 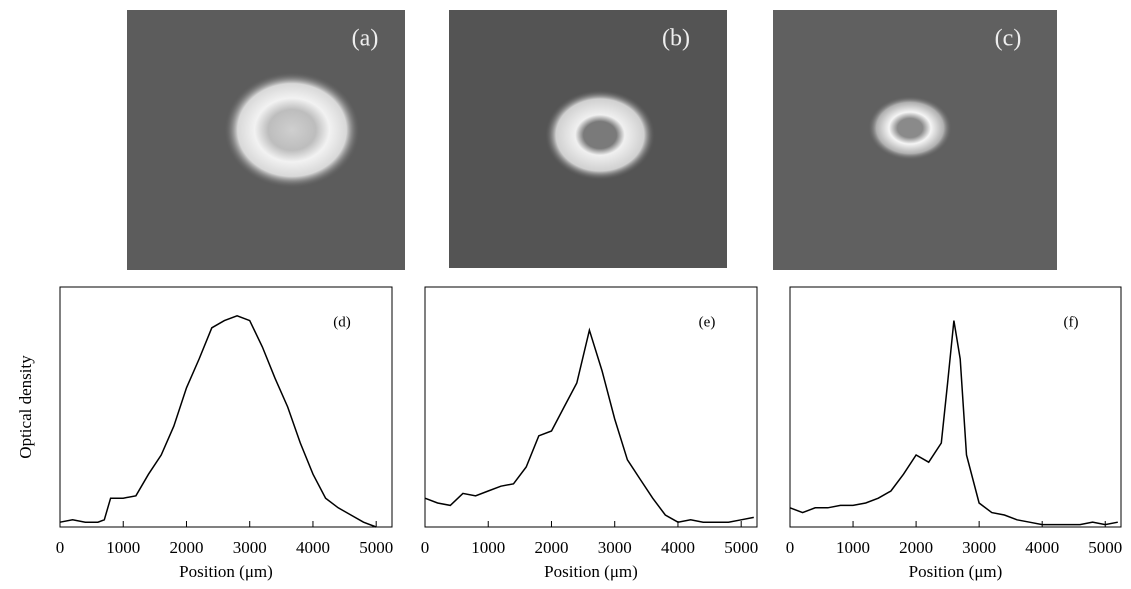 I want to click on panel-label: (f), so click(x=1071, y=322).